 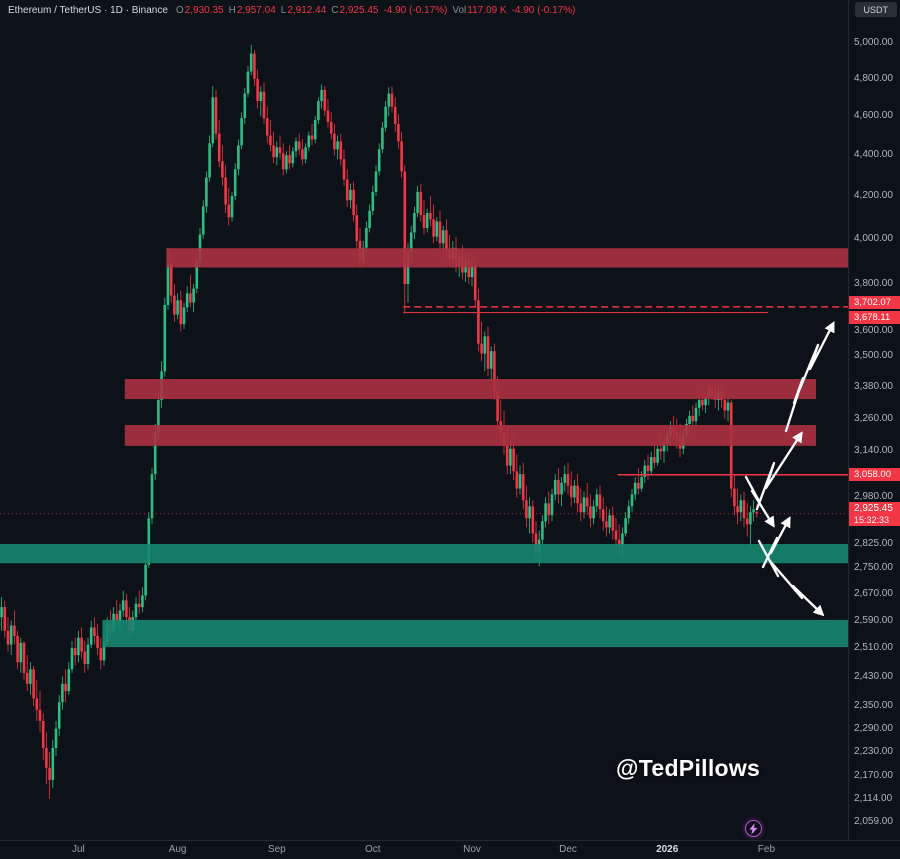 What do you see at coordinates (459, 10) in the screenshot?
I see `volume-label: Vol` at bounding box center [459, 10].